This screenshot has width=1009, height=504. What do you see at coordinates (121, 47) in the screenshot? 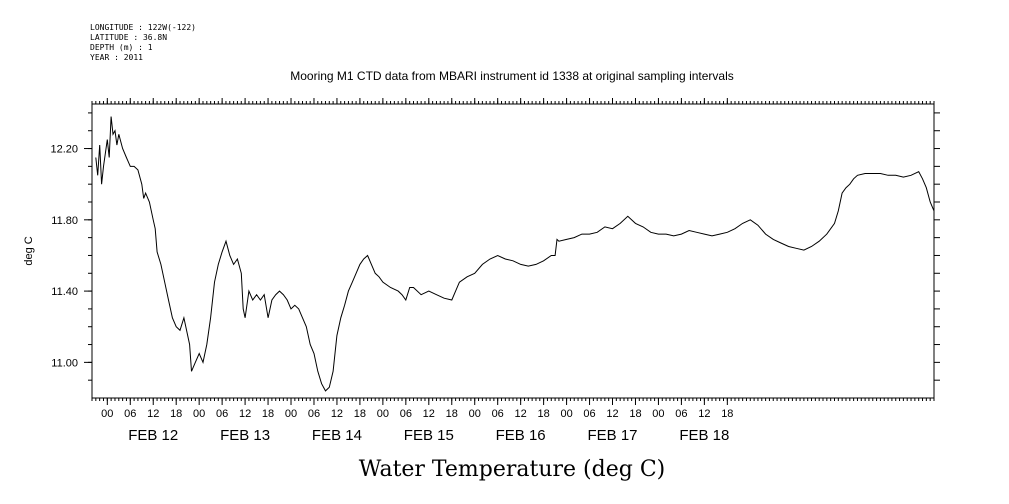
I see `depth-label: DEPTH (m) : 1` at bounding box center [121, 47].